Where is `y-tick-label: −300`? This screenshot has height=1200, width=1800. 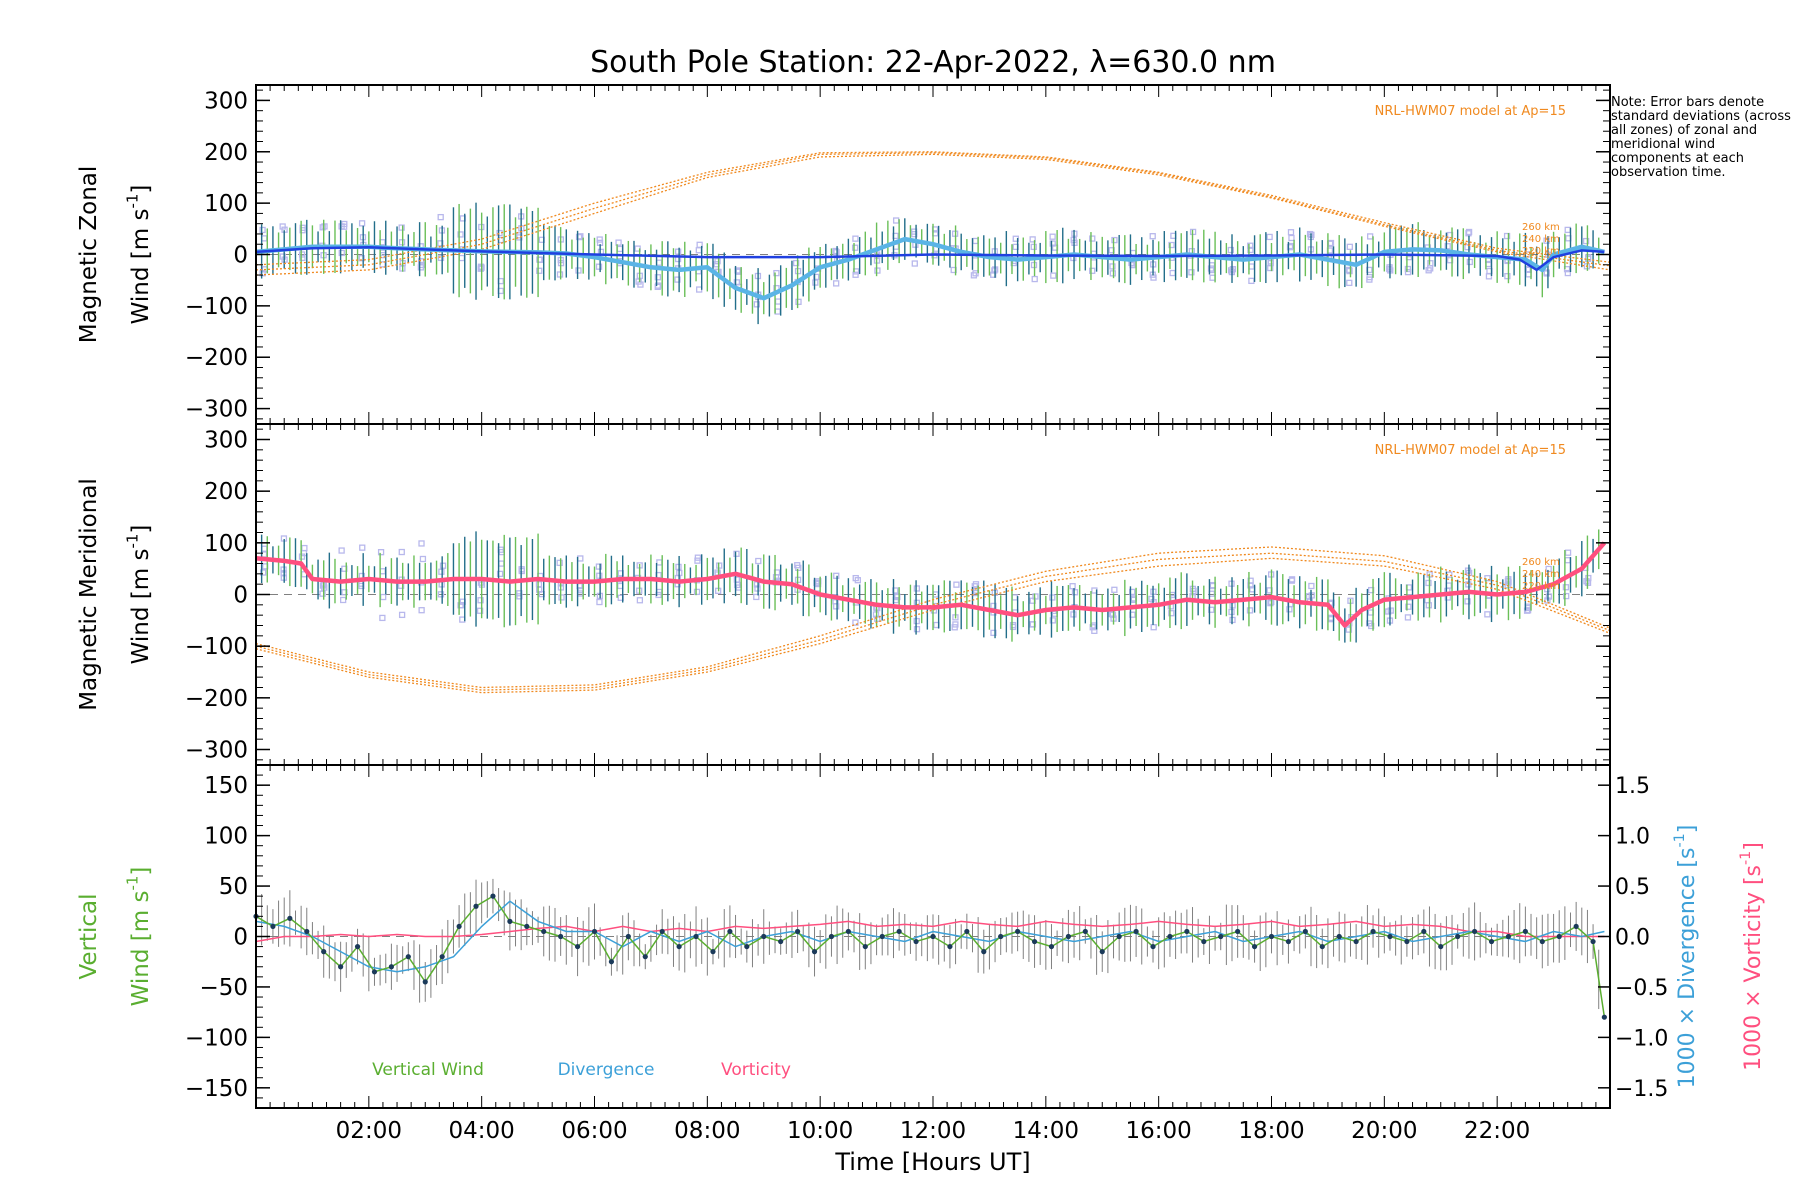
y-tick-label: −300 is located at coordinates (216, 410).